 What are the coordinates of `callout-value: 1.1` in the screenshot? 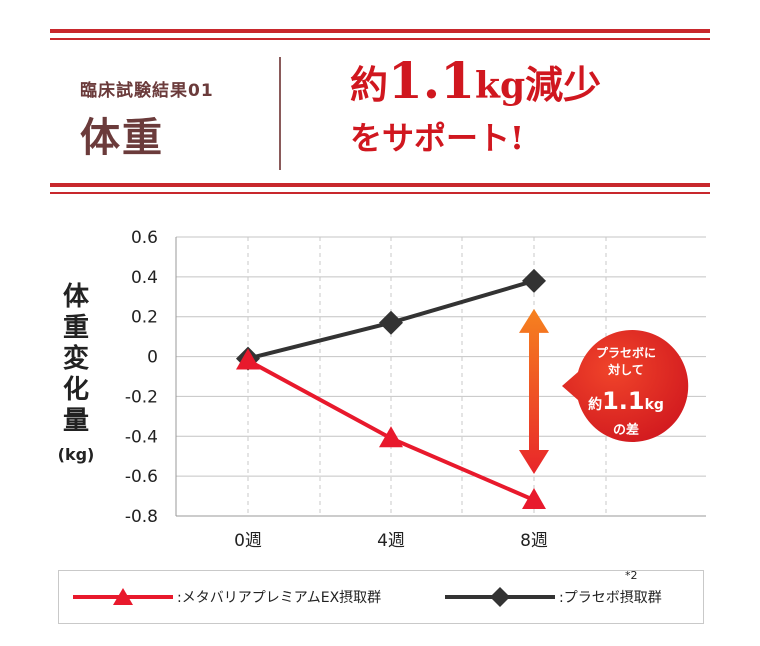 It's located at (623, 401).